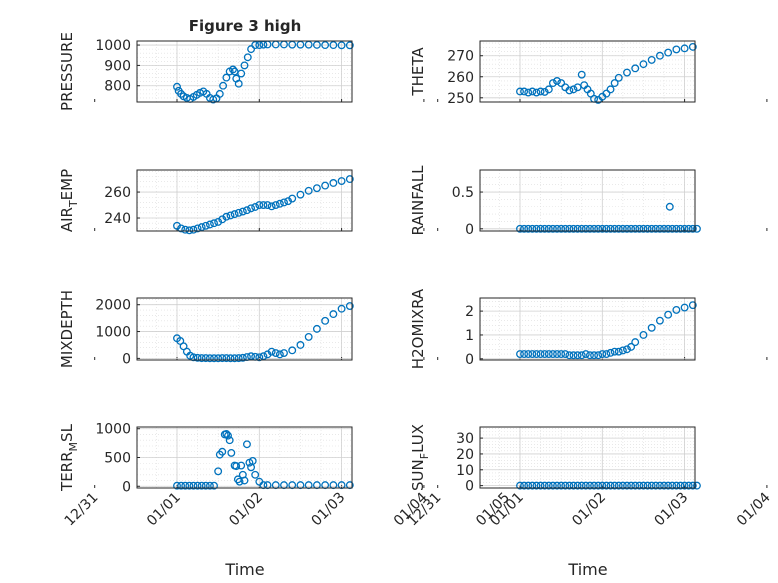  I want to click on subplot-h2omixra: 0 1 2 H2OMIXRA, so click(588, 328).